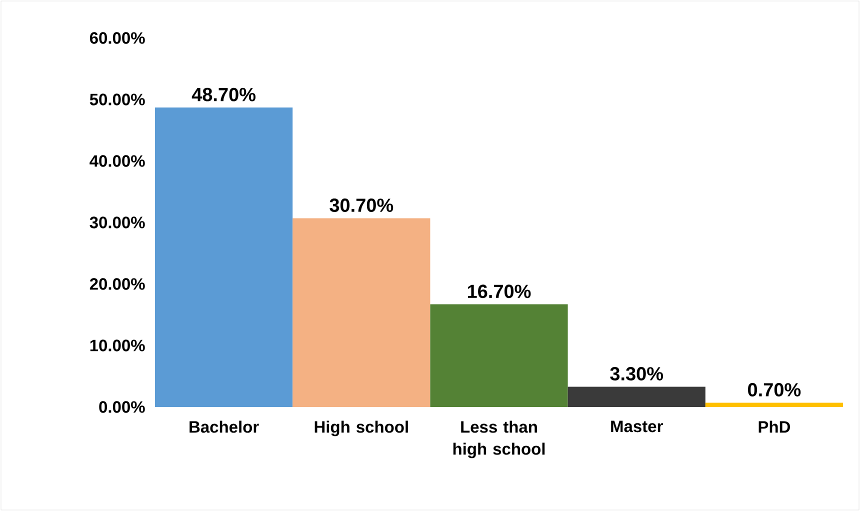  I want to click on data-label: 3.30%, so click(637, 374).